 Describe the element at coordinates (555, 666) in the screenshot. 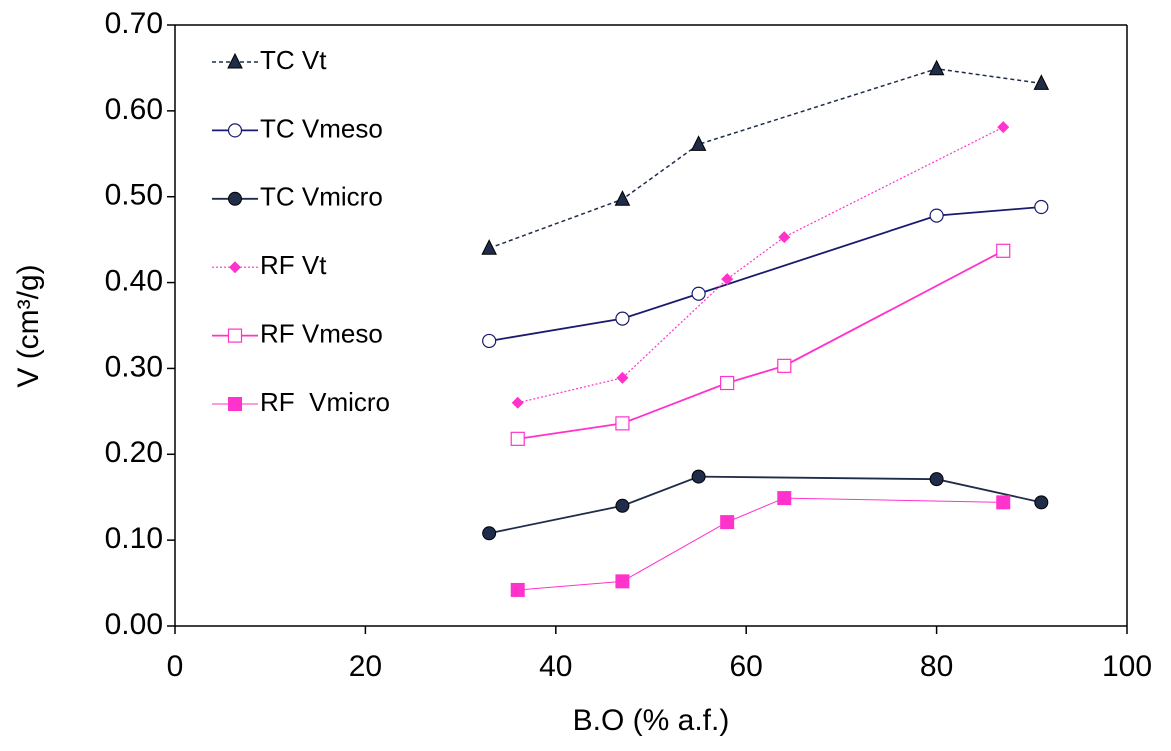

I see `x-tick-label: 40` at that location.